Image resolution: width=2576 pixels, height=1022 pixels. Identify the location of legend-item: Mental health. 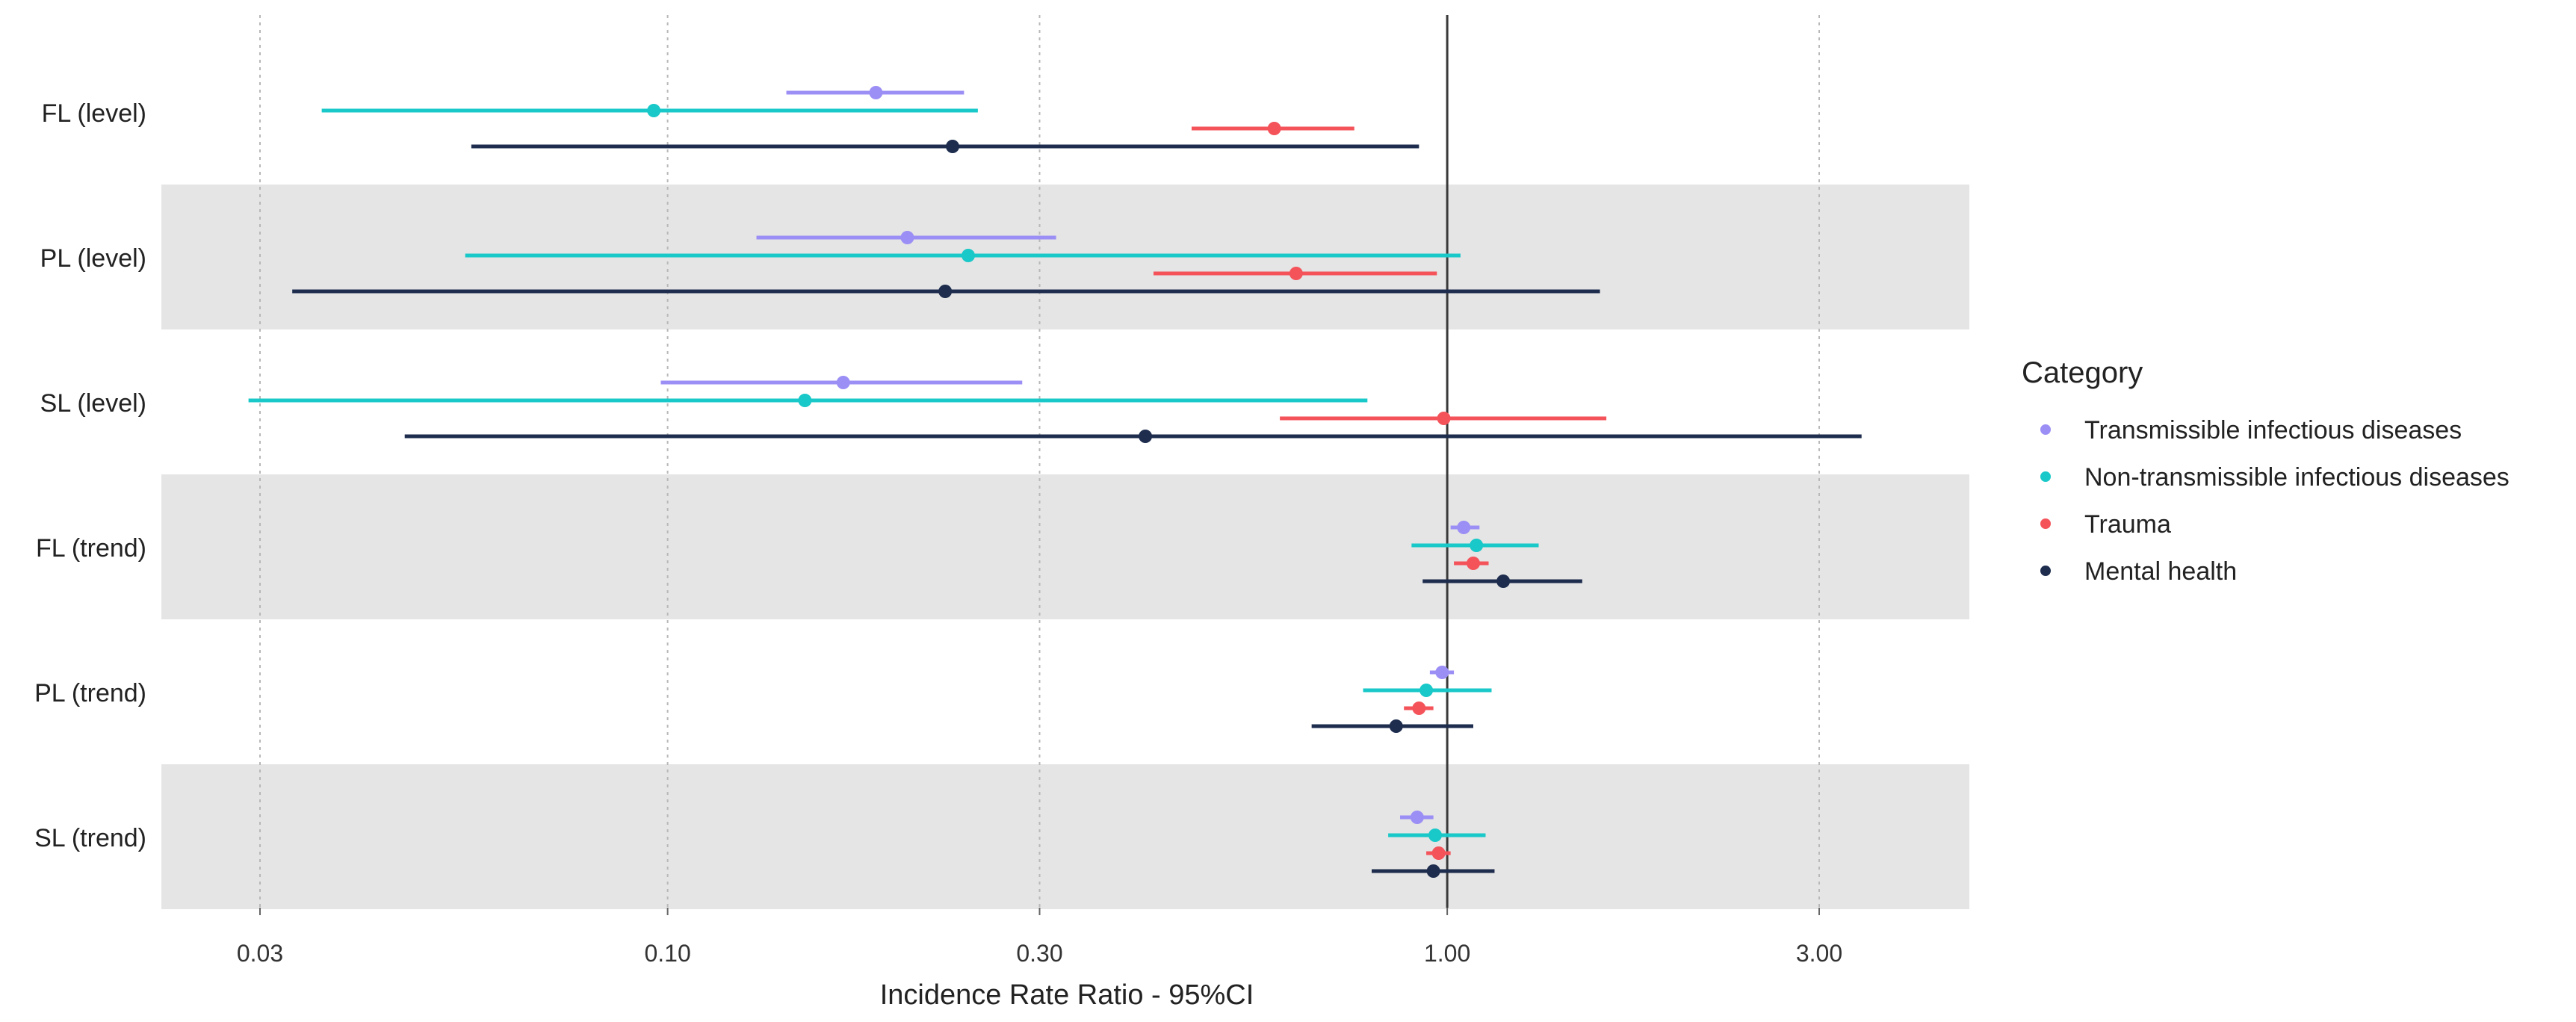
(2138, 571).